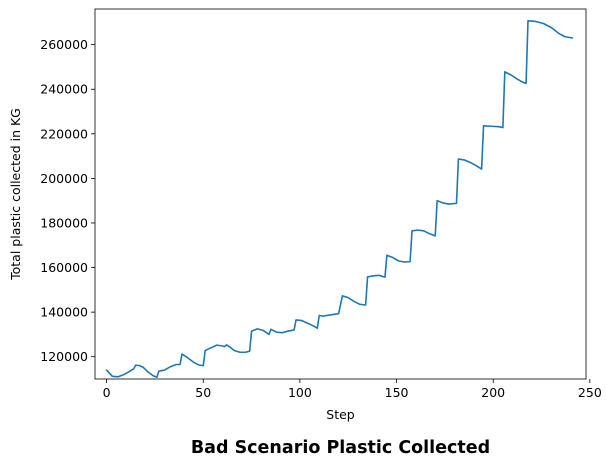 This screenshot has width=606, height=466. Describe the element at coordinates (64, 356) in the screenshot. I see `y-tick-label: 120000` at that location.